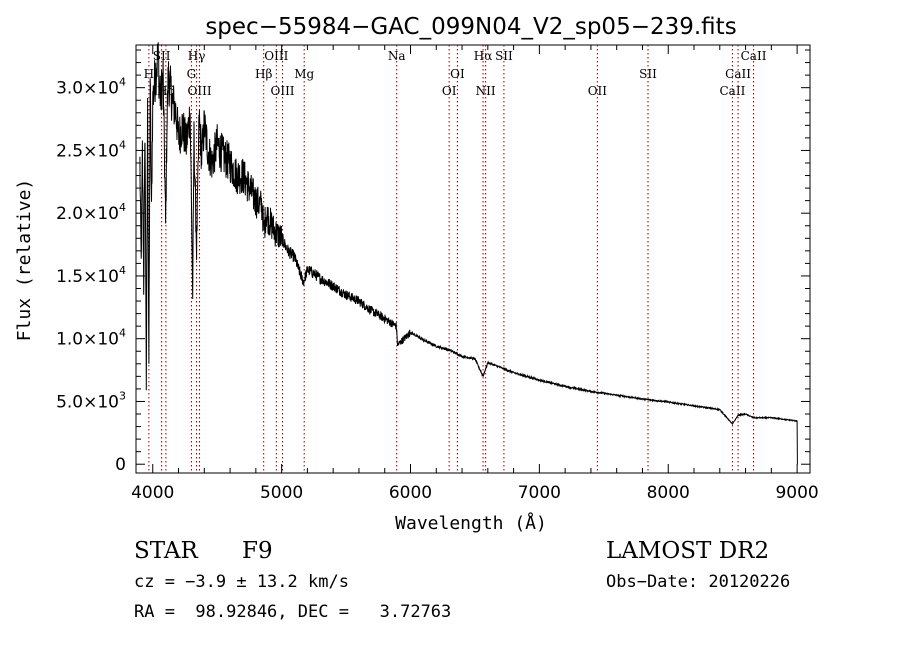  I want to click on y-axis-label: Flux (relative), so click(24, 260).